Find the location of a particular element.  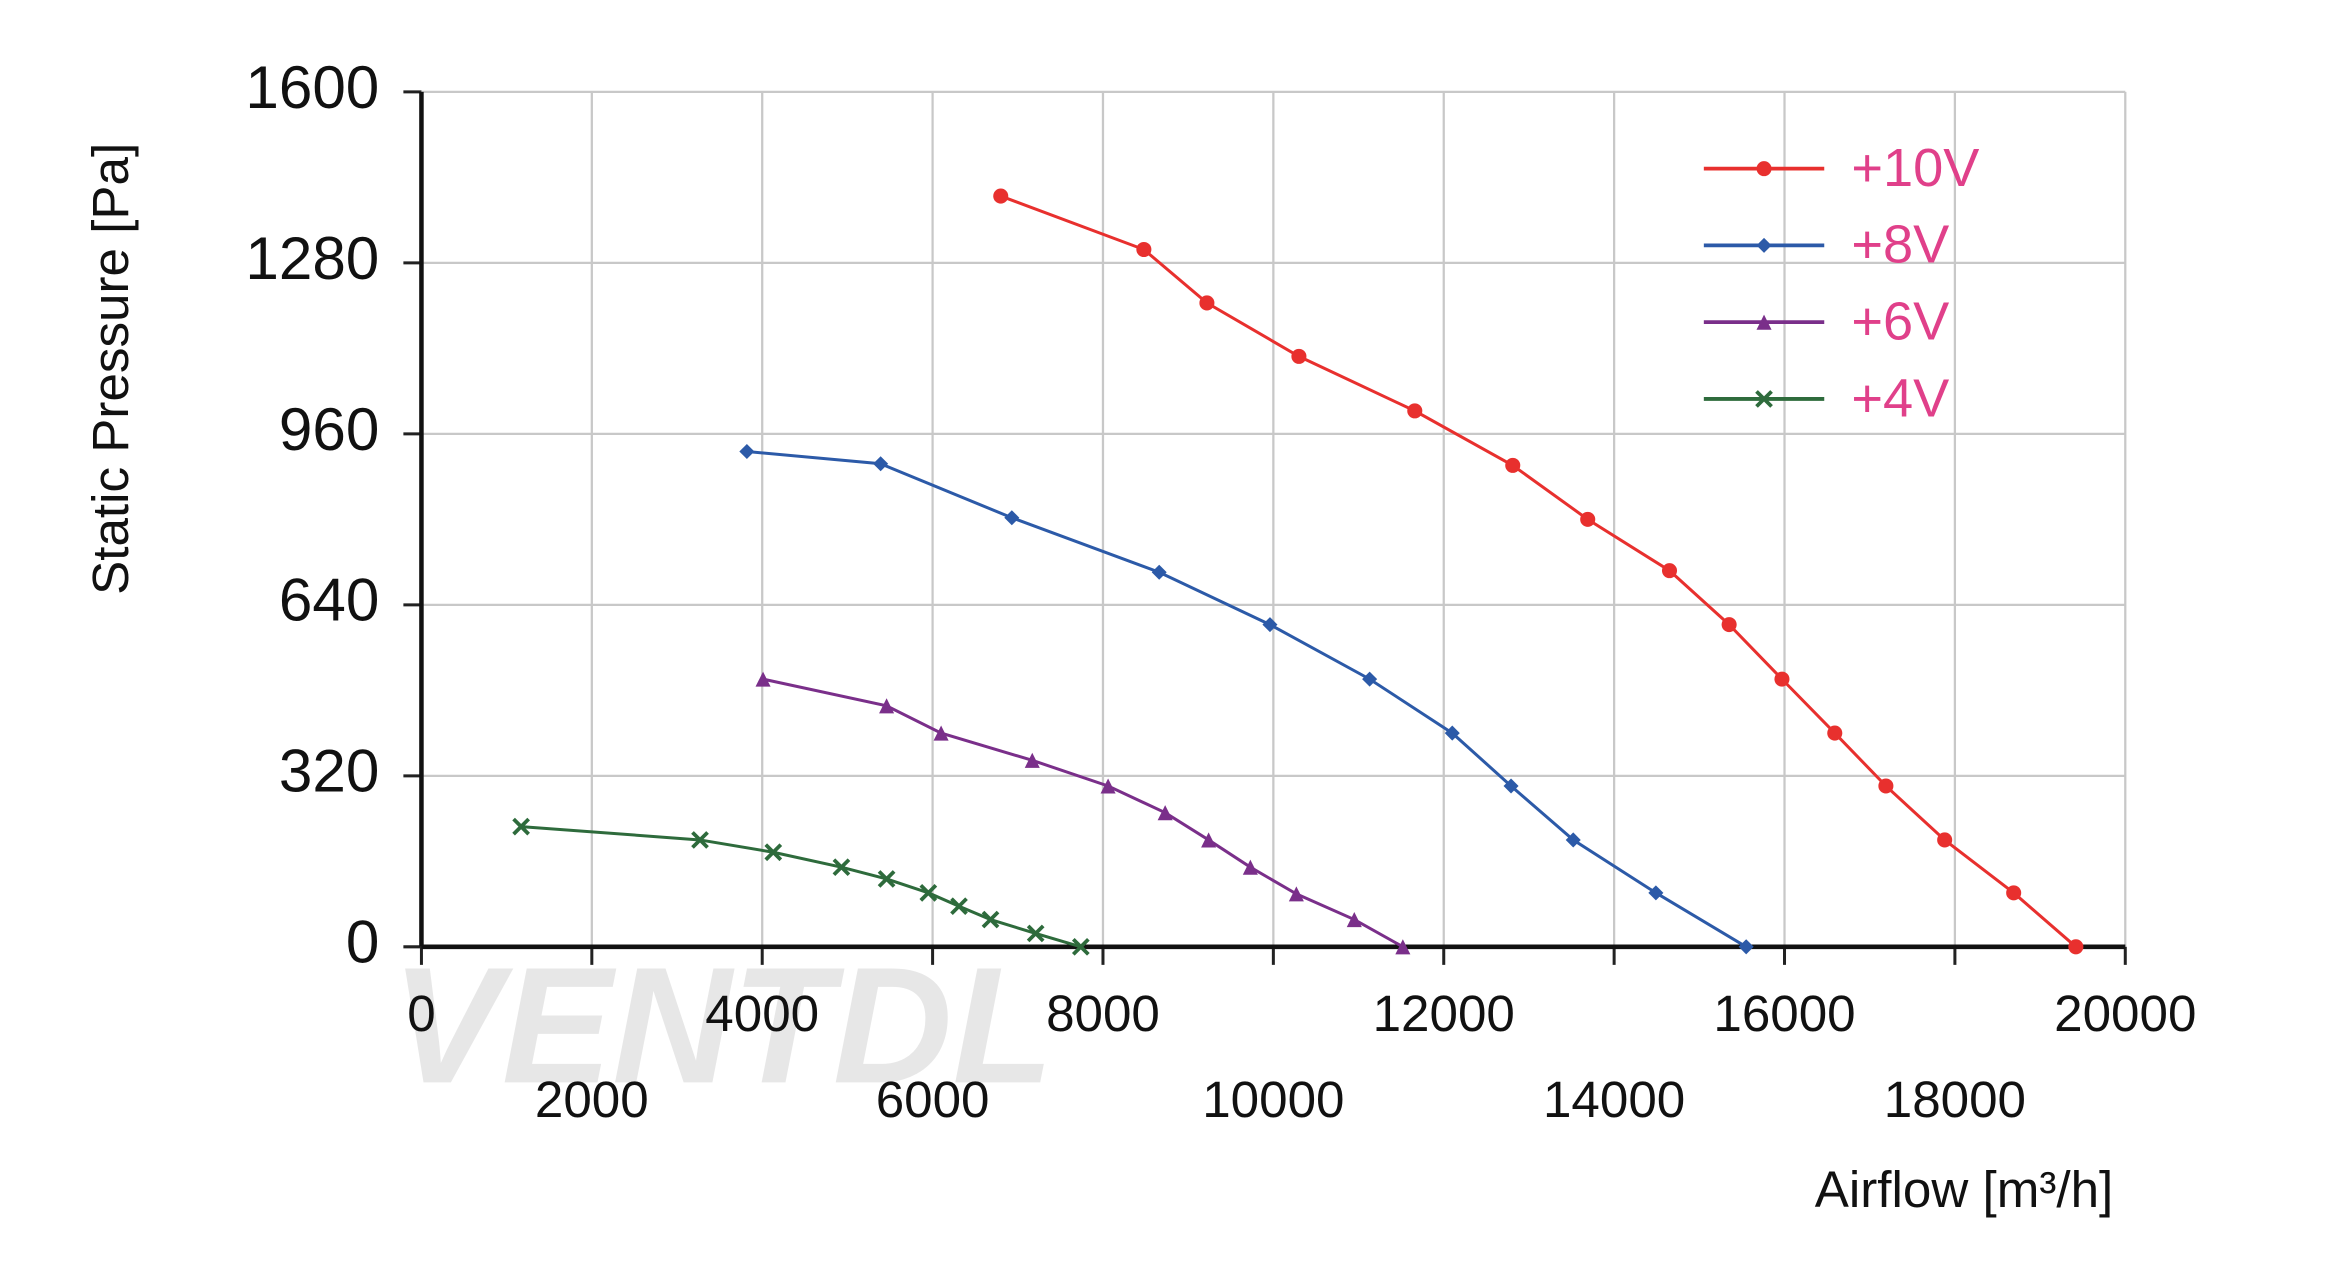

y-tick-label: 320 is located at coordinates (329, 771).